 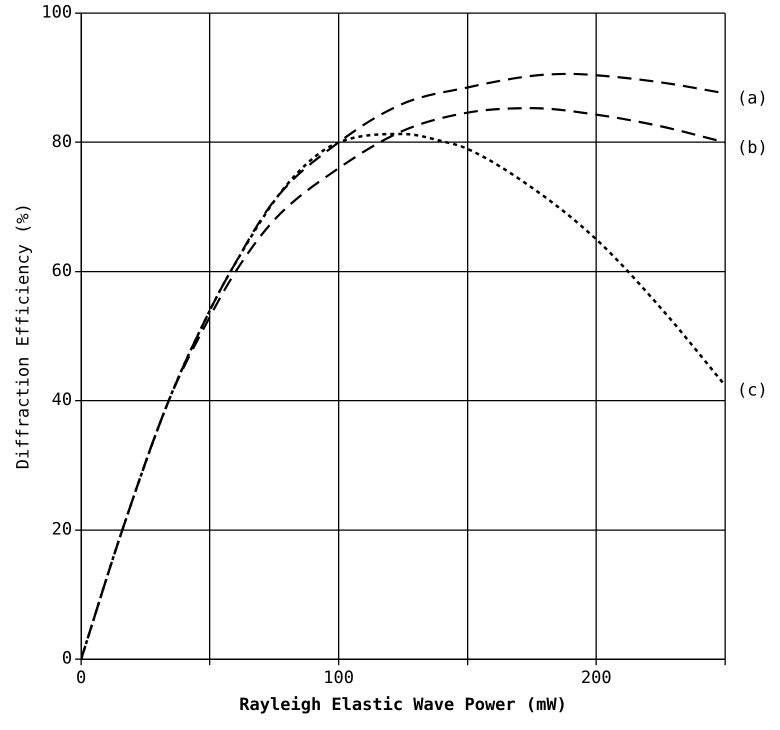 I want to click on x-tick-label: 200, so click(x=596, y=678).